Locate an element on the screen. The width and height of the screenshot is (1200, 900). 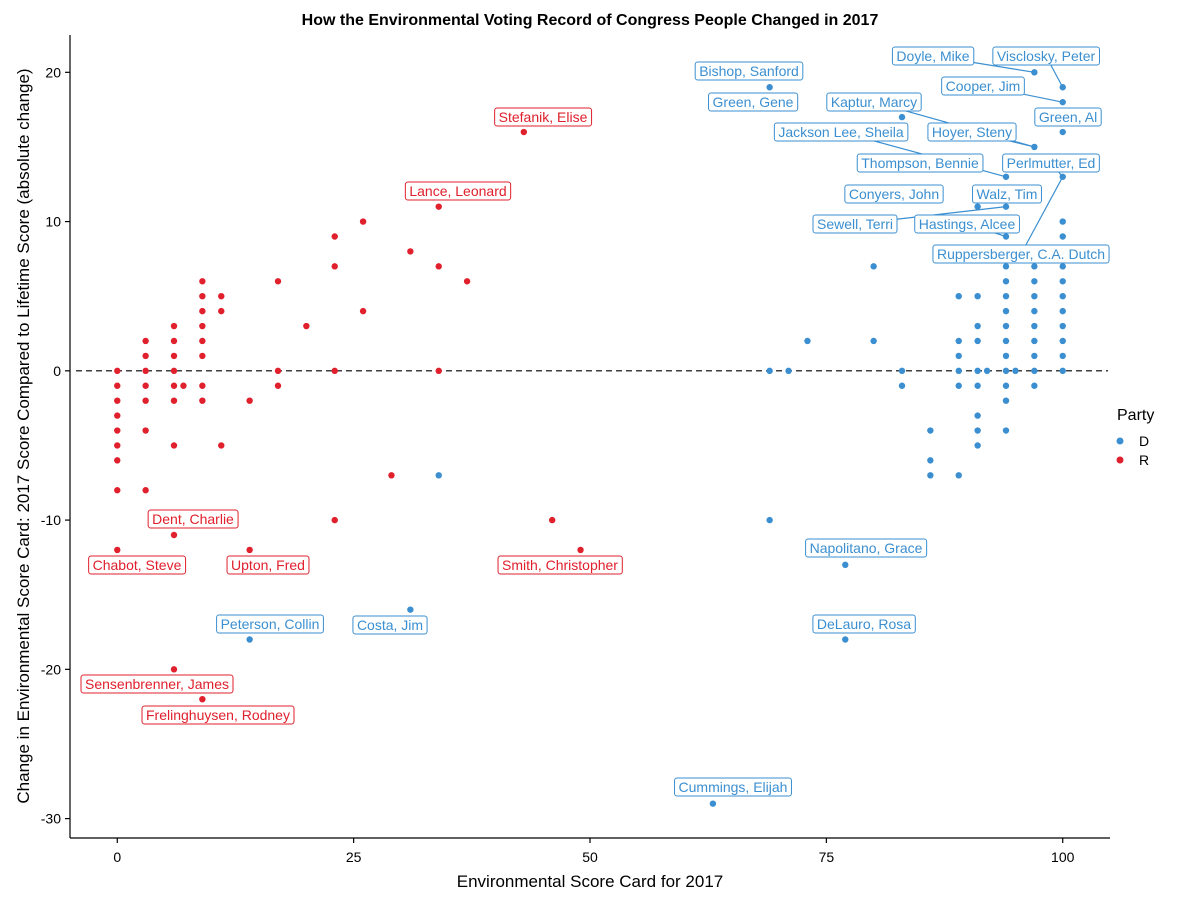
point-label: Conyers, John is located at coordinates (894, 194).